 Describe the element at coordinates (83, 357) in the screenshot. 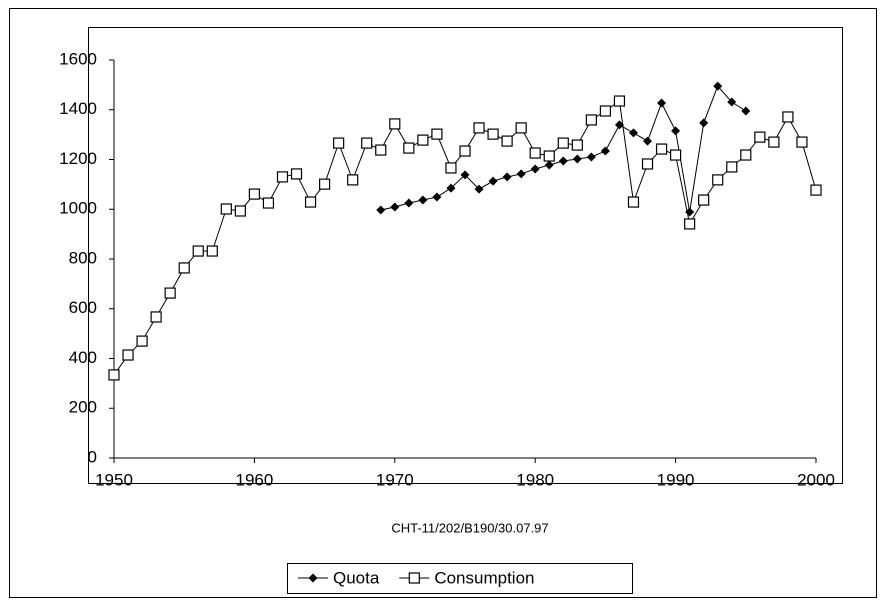

I see `y-tick-label: 400` at that location.